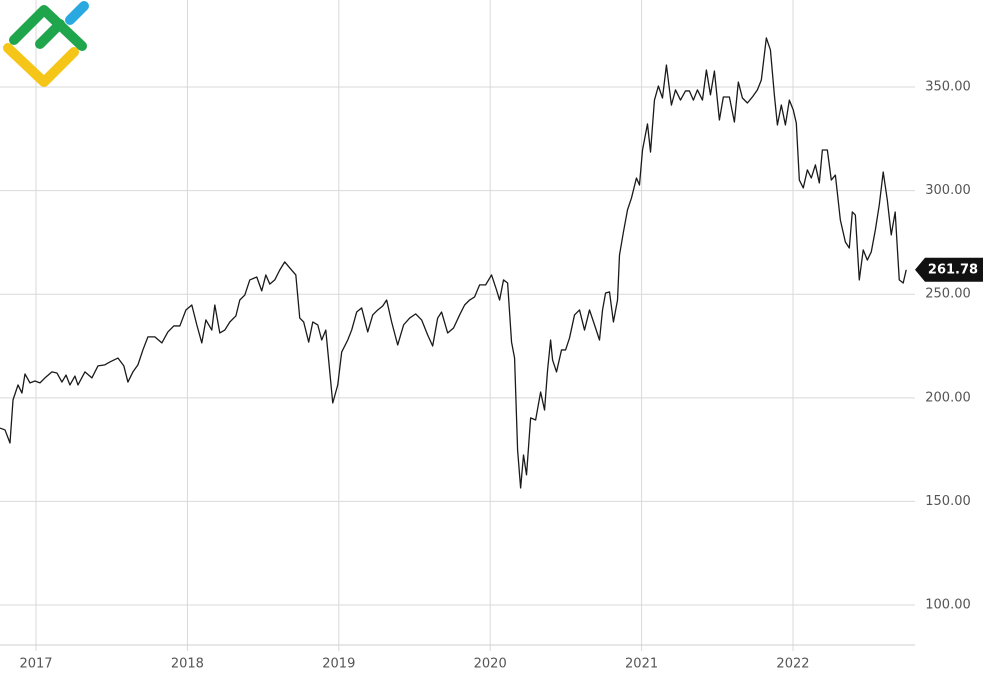 The image size is (1000, 694). I want to click on logo-yellow, so click(41, 65).